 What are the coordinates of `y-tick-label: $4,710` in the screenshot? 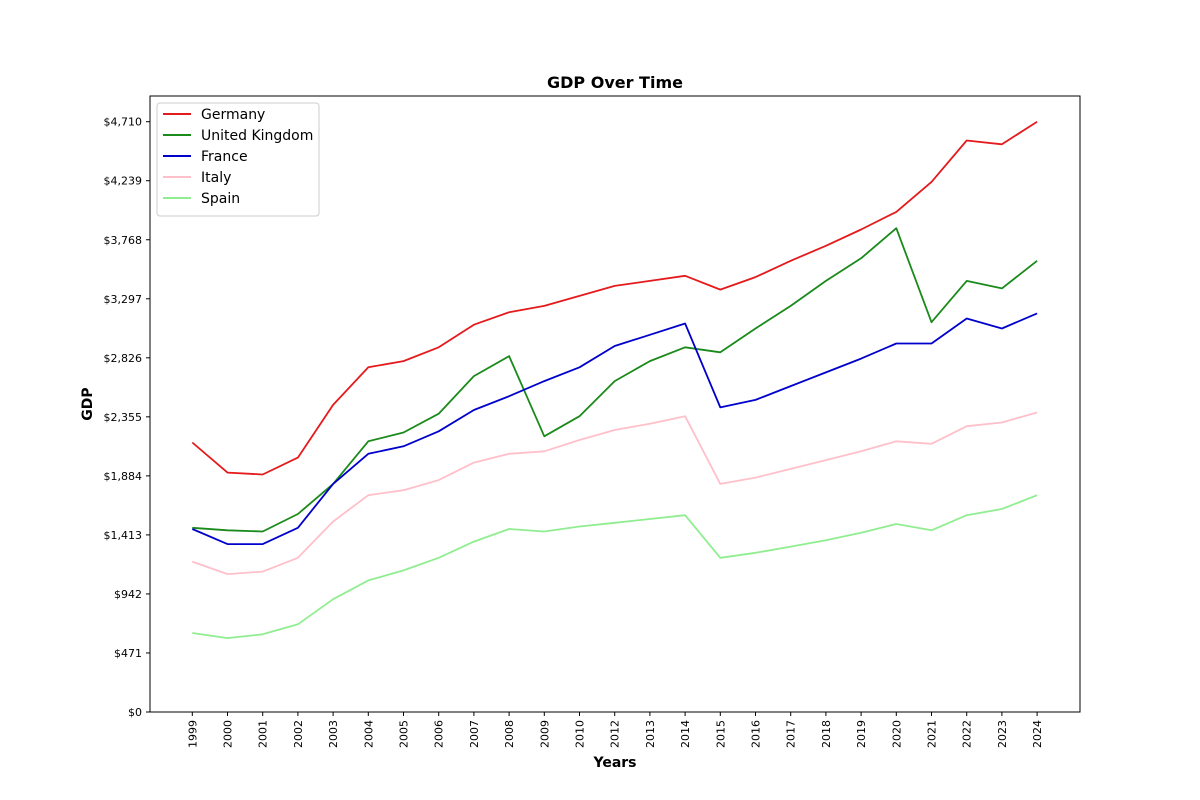 It's located at (123, 122).